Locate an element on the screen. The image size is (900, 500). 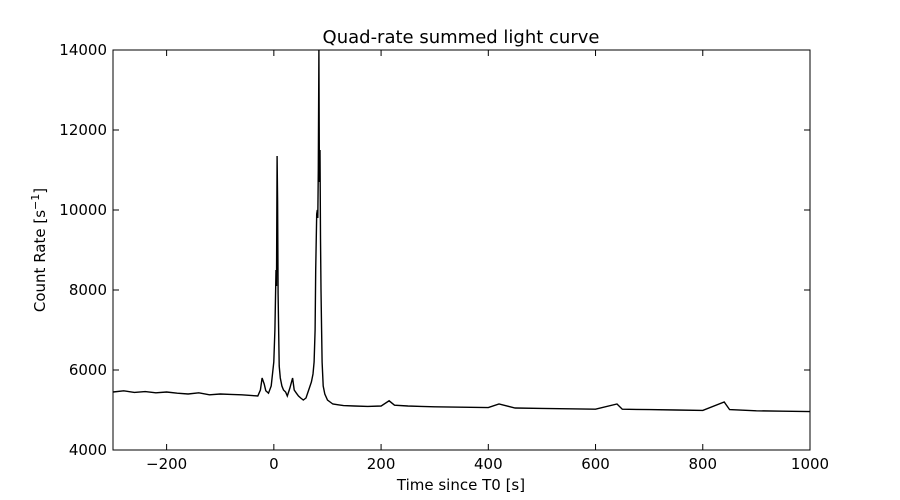
y-axis-label-end: ] is located at coordinates (40, 191).